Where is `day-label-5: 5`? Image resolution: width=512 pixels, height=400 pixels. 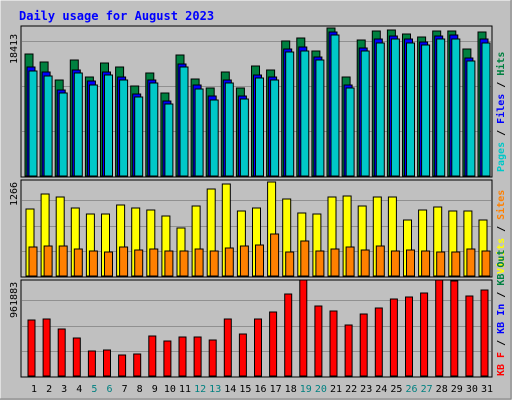
day-label-5: 5 is located at coordinates (94, 389).